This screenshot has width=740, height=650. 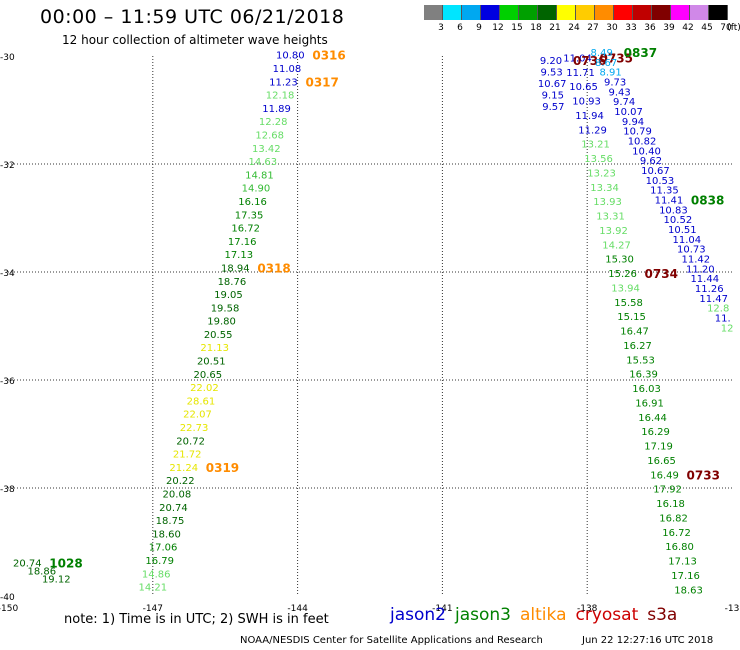 I want to click on wave-height-label: 11.23, so click(x=283, y=82).